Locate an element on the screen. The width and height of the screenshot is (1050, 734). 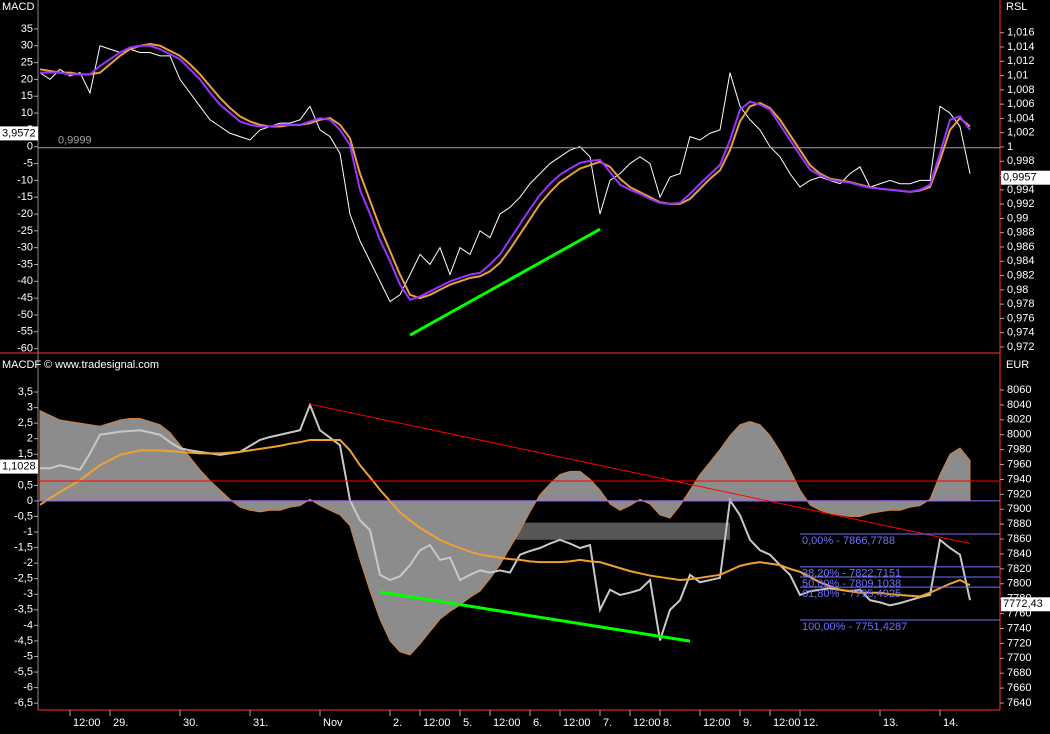
y-tick-label: 20 is located at coordinates (27, 79).